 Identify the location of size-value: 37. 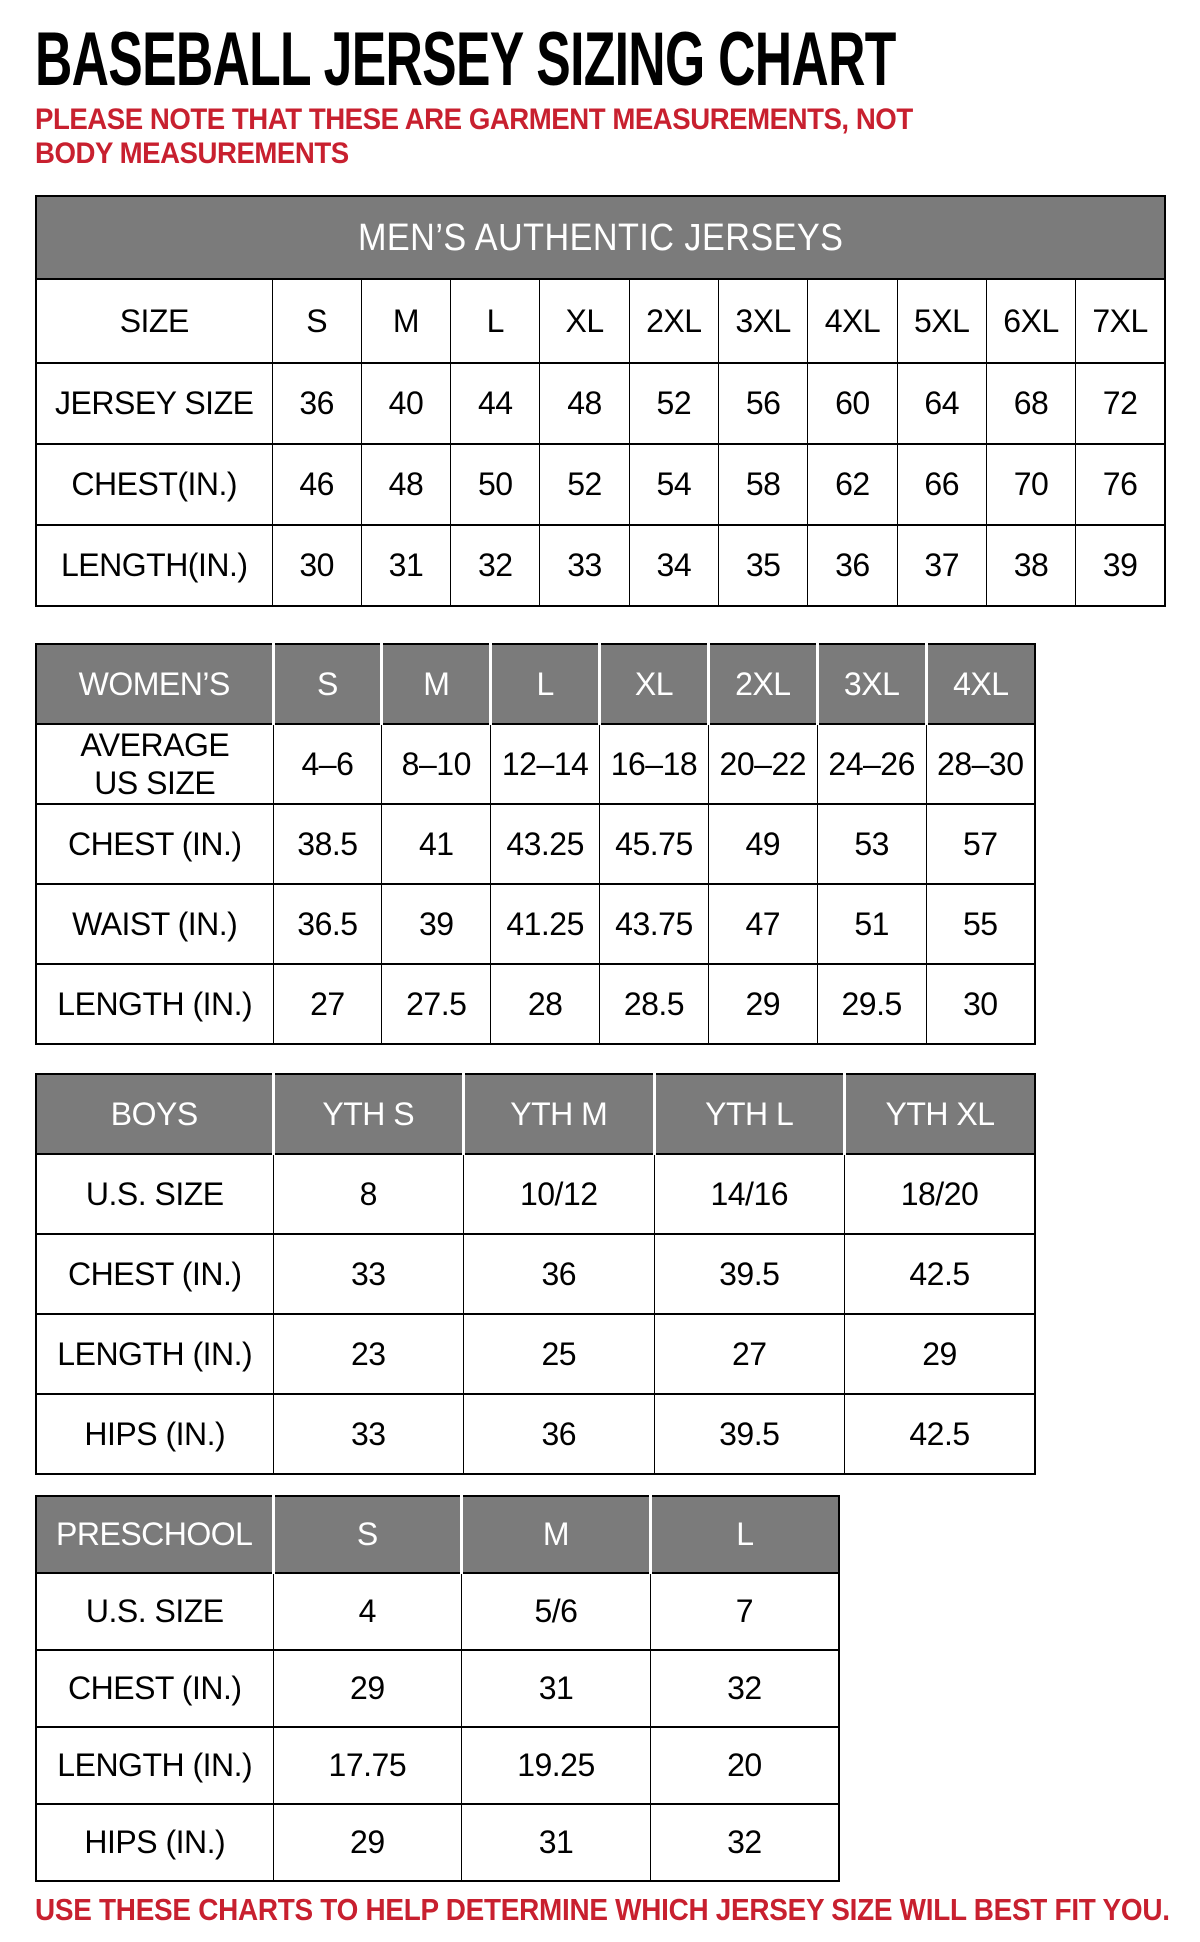
(941, 565).